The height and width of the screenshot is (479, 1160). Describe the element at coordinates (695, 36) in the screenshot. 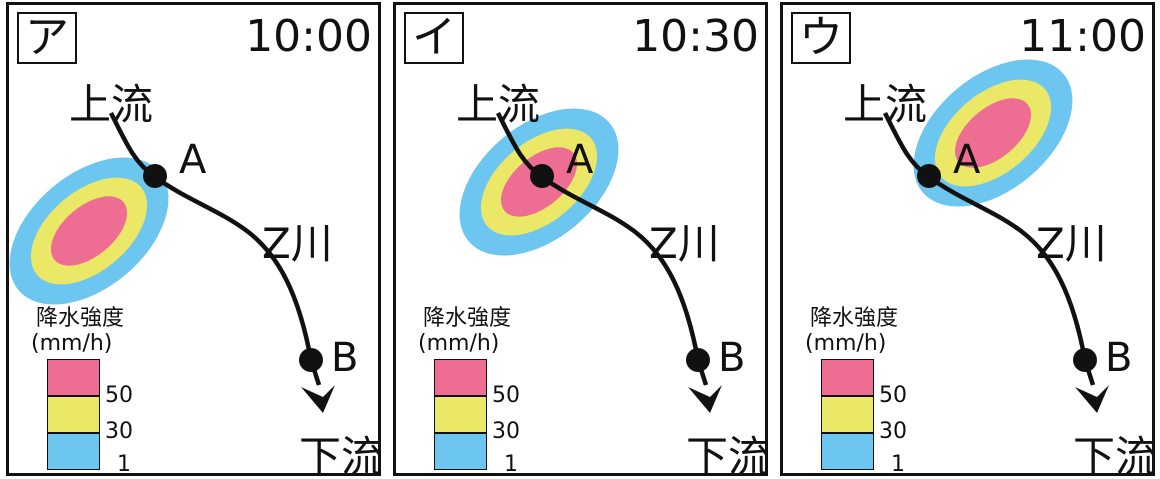

I see `time-label: 10:30` at that location.